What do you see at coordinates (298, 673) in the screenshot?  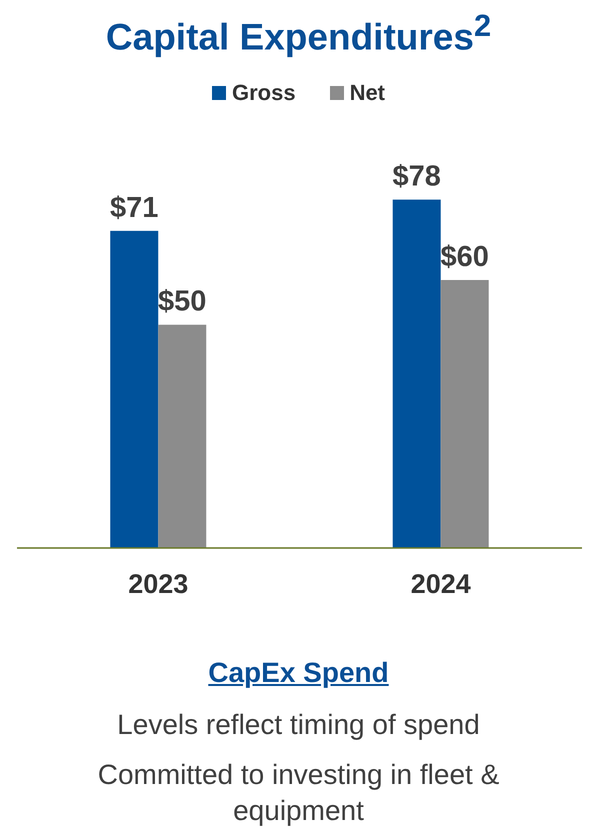 I see `text: CapEx Spend` at bounding box center [298, 673].